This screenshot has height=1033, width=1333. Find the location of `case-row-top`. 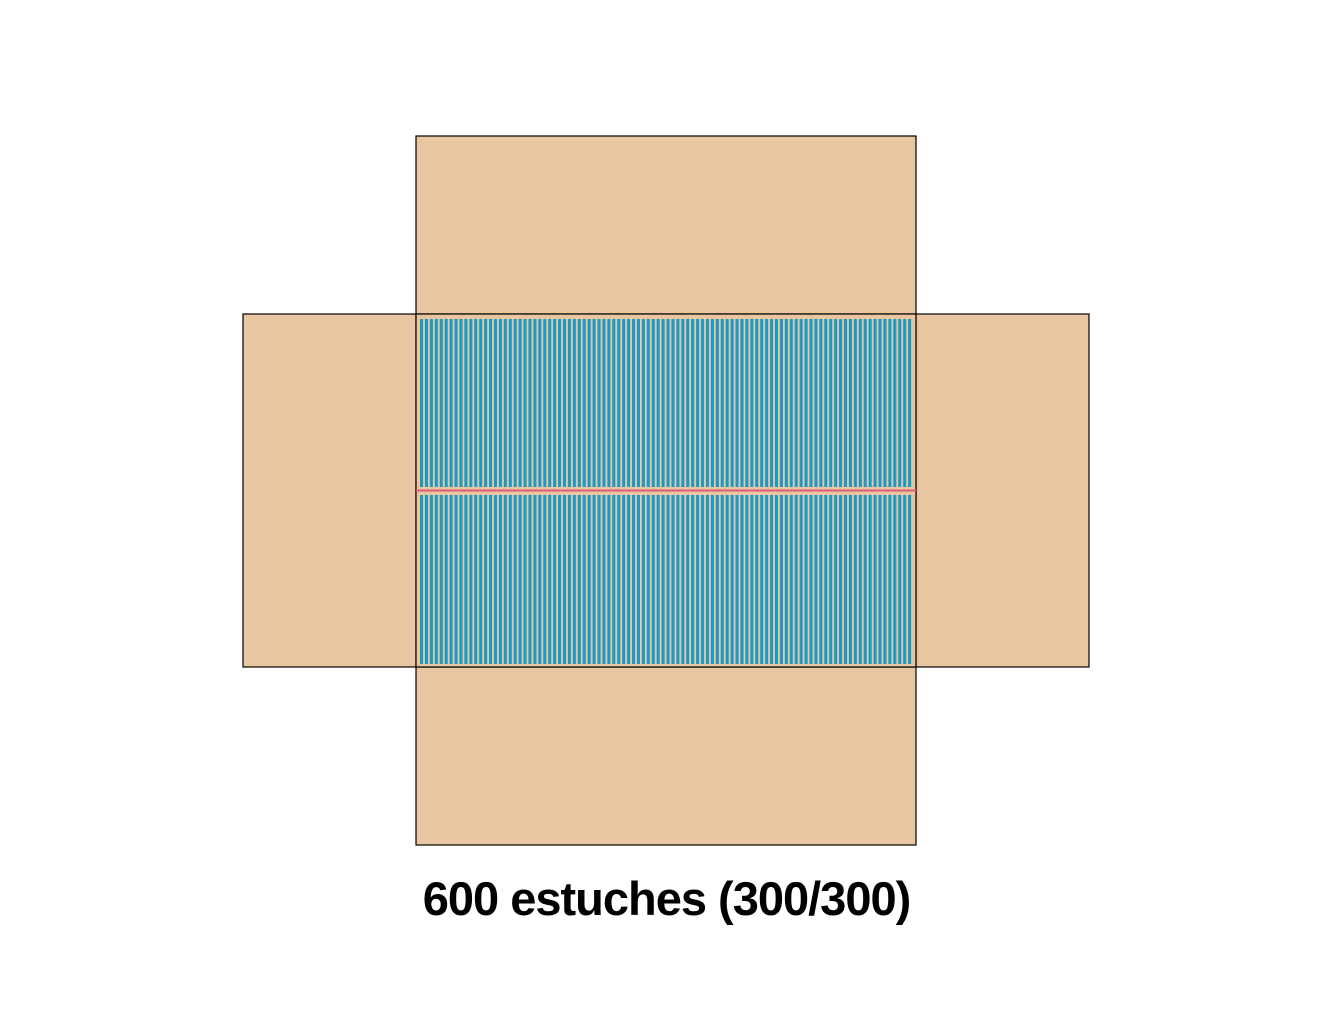

case-row-top is located at coordinates (666, 403).